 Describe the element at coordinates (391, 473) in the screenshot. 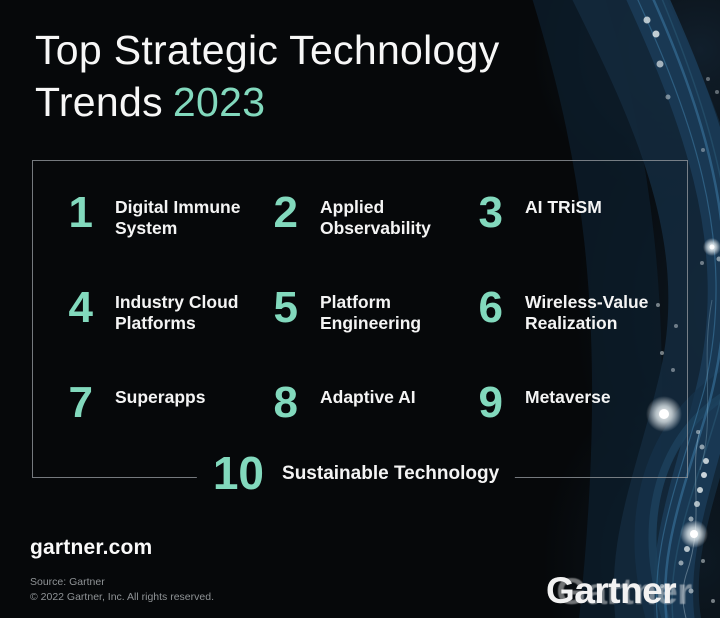

I see `trend-label: Sustainable Technology` at that location.